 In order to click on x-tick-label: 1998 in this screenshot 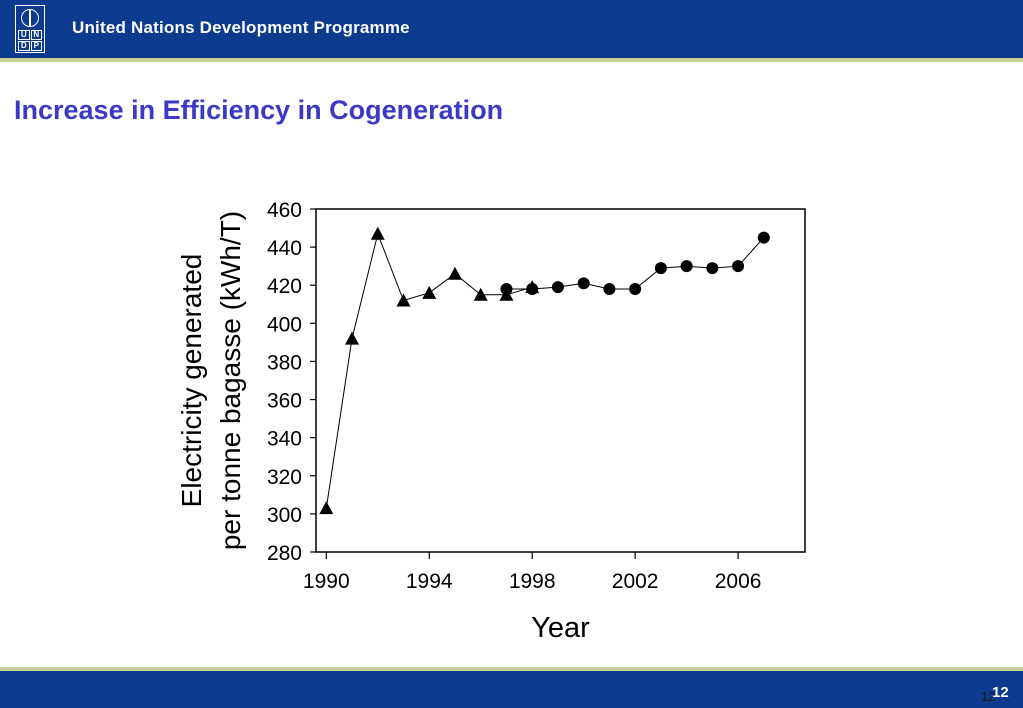, I will do `click(532, 581)`.